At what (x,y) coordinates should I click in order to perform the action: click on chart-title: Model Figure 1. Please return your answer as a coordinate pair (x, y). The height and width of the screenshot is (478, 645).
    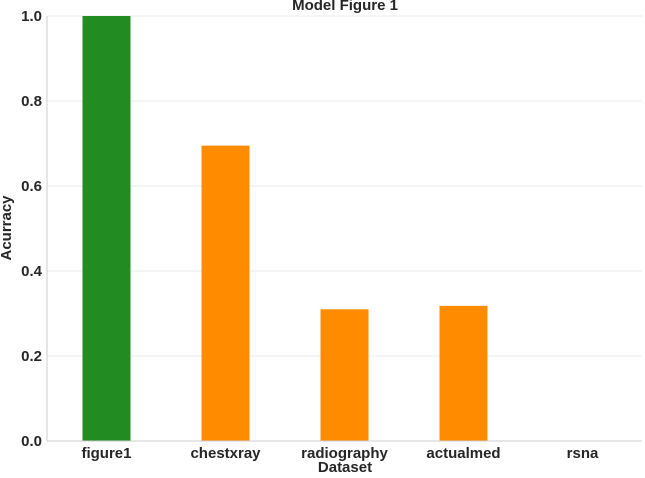
    Looking at the image, I should click on (345, 7).